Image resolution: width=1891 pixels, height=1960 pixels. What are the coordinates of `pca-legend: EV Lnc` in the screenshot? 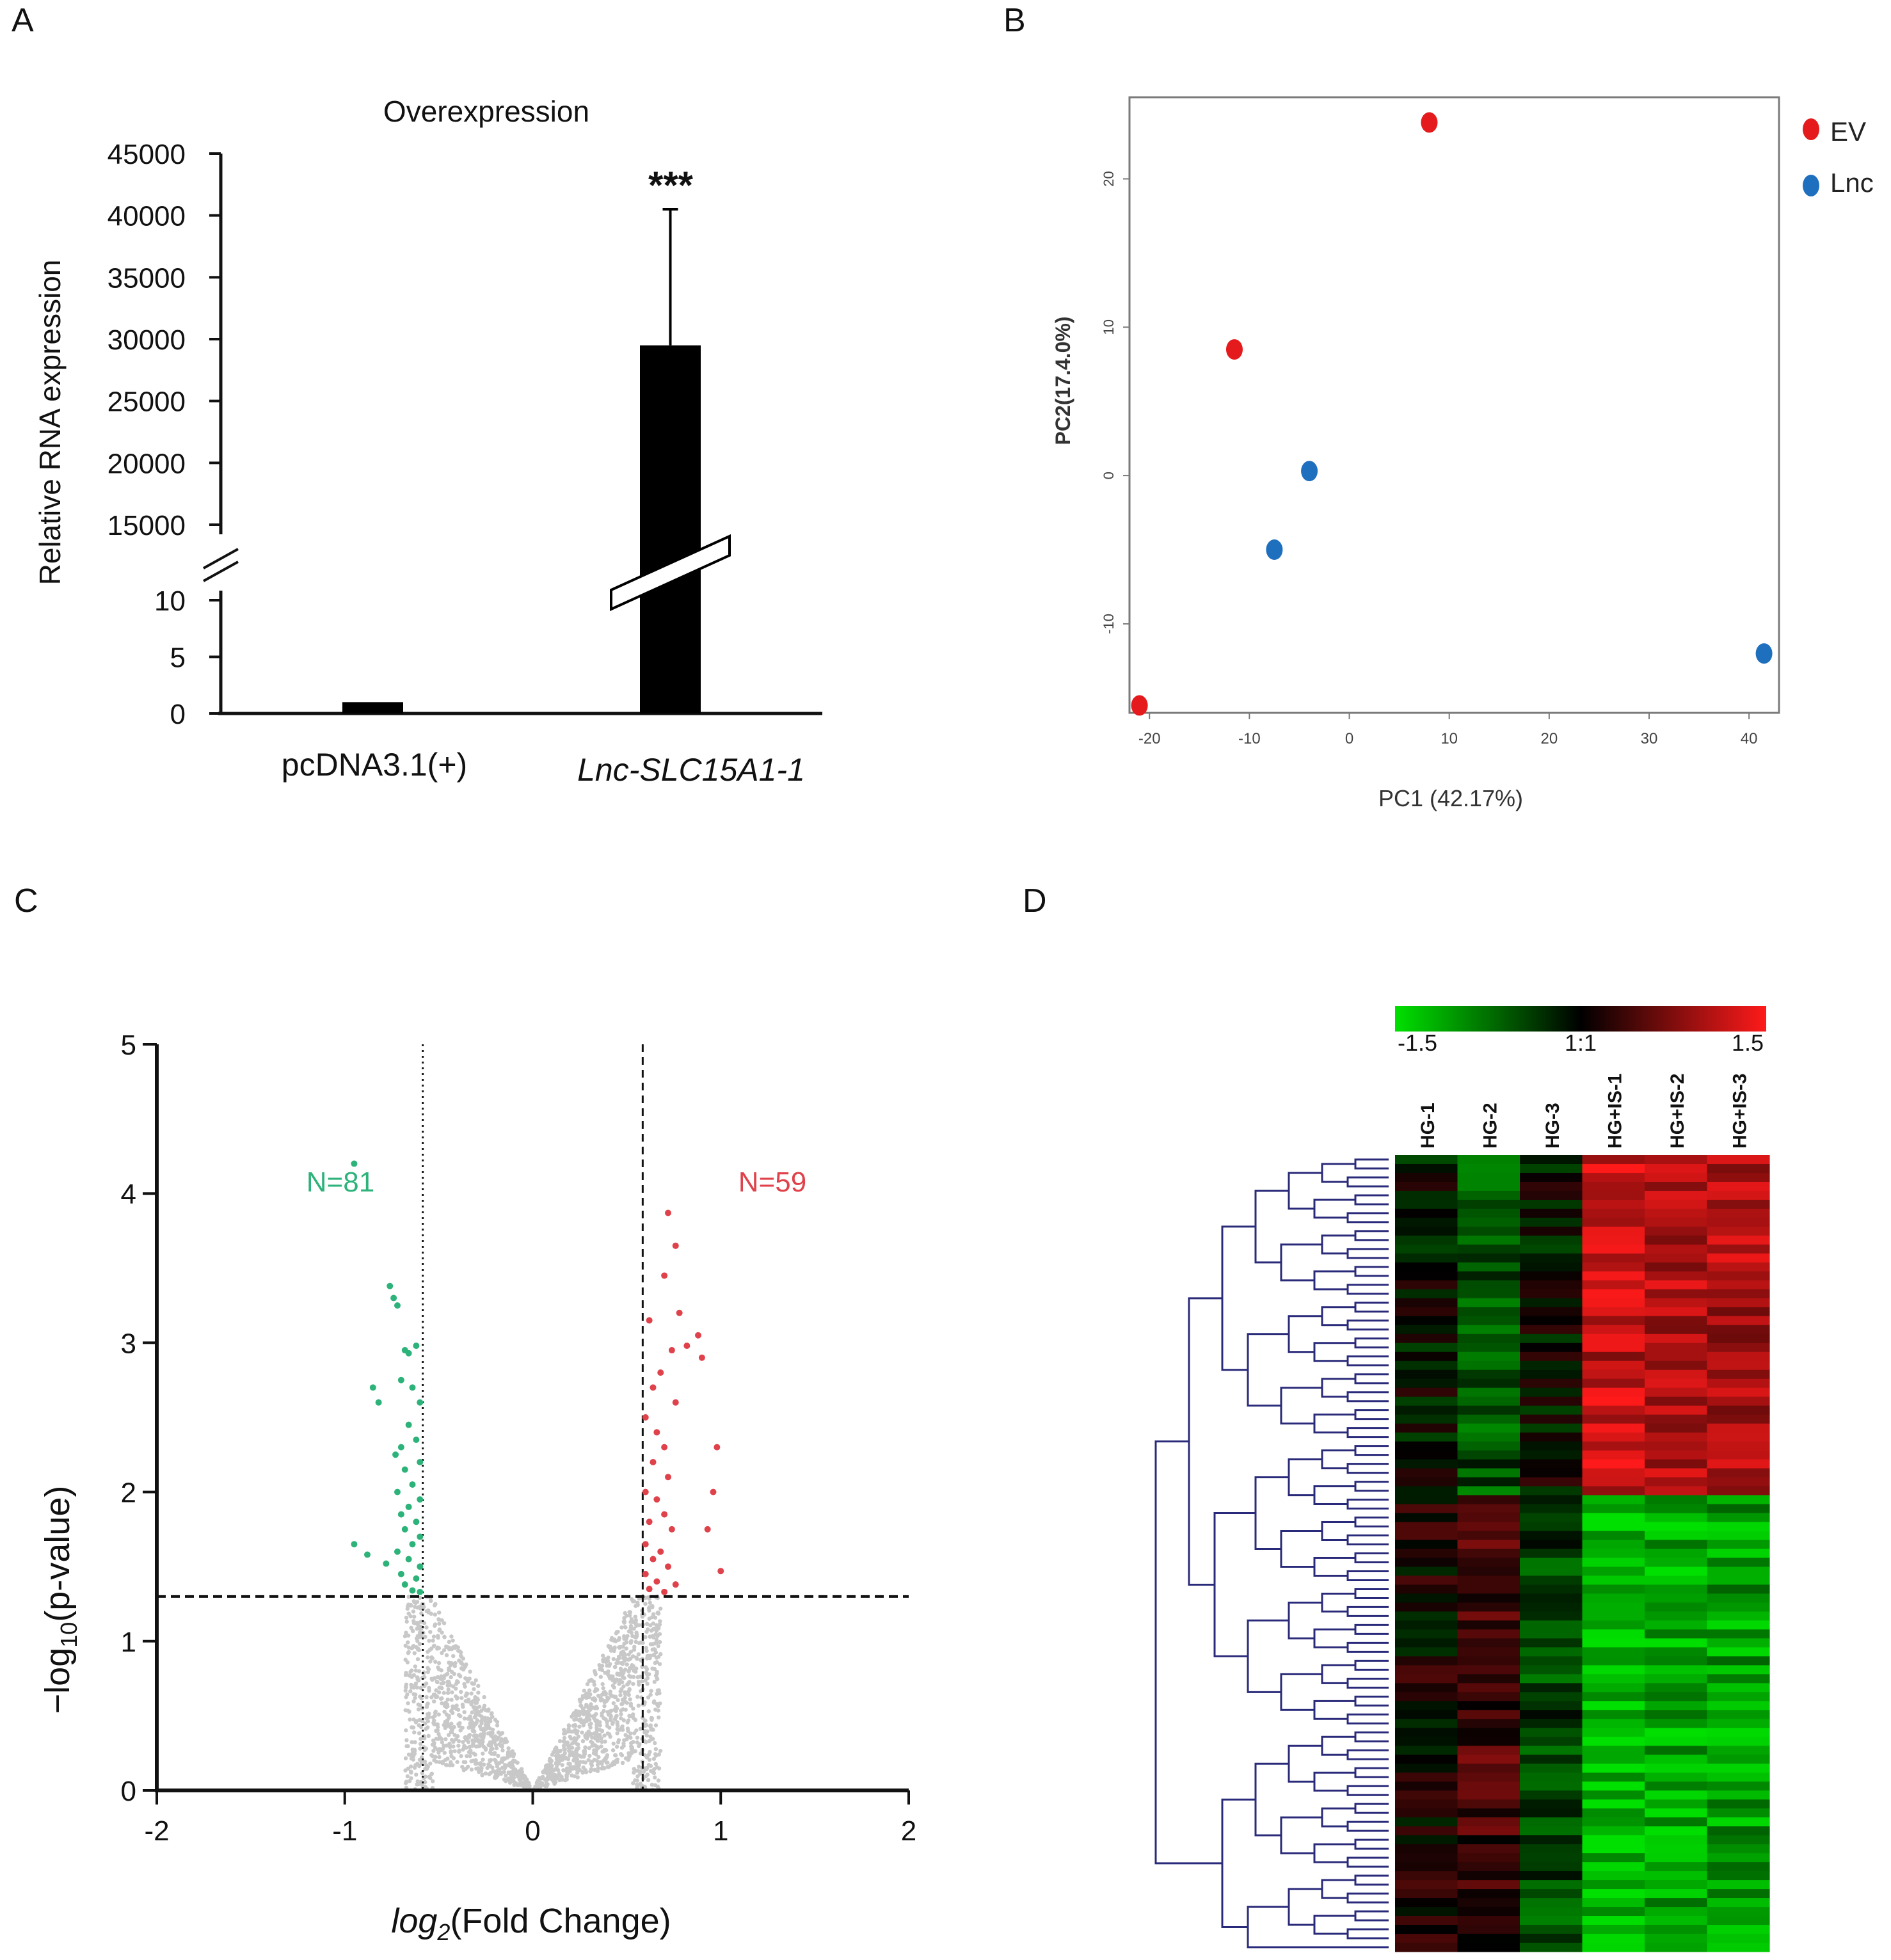 It's located at (1838, 157).